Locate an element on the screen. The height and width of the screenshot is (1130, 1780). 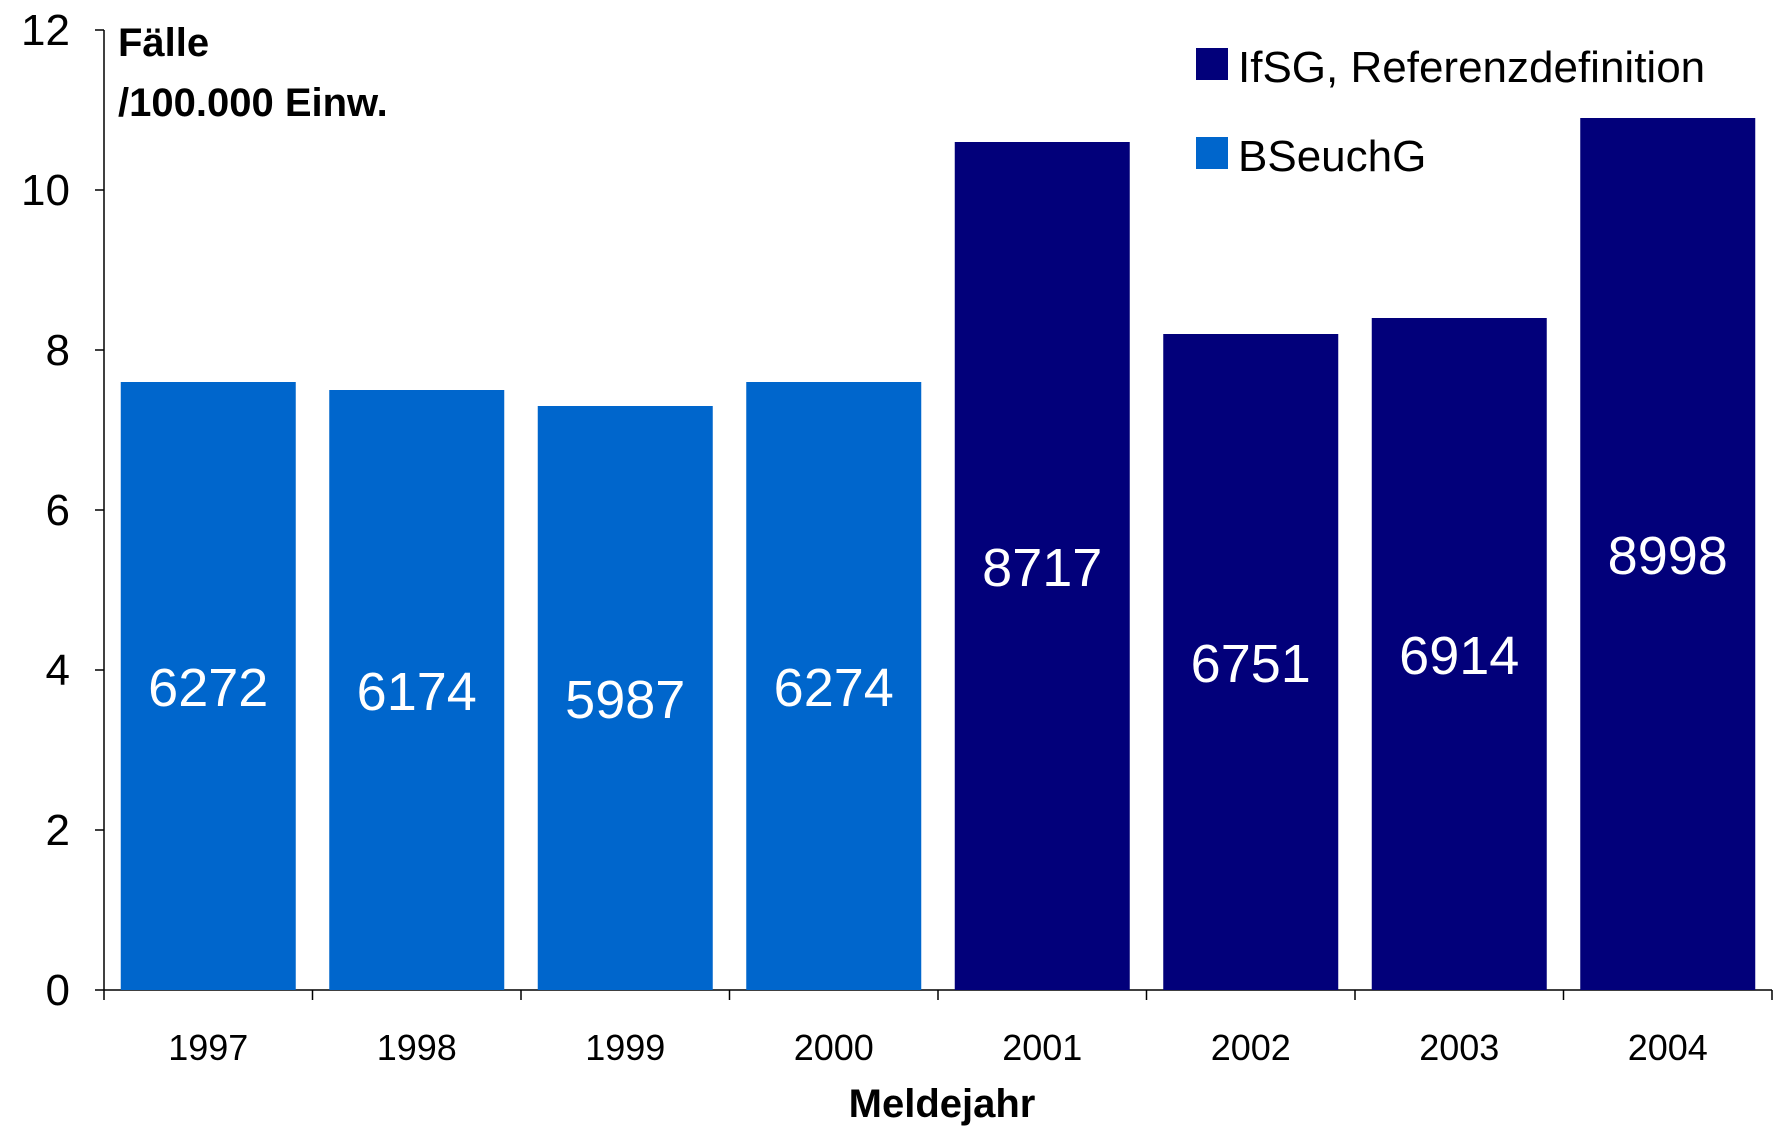
bar-2000 is located at coordinates (834, 686).